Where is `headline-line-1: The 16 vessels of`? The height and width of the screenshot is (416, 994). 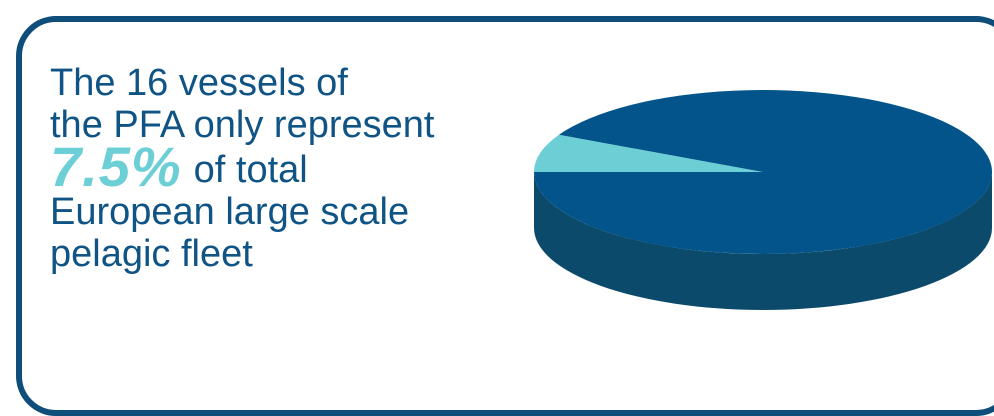 headline-line-1: The 16 vessels of is located at coordinates (199, 83).